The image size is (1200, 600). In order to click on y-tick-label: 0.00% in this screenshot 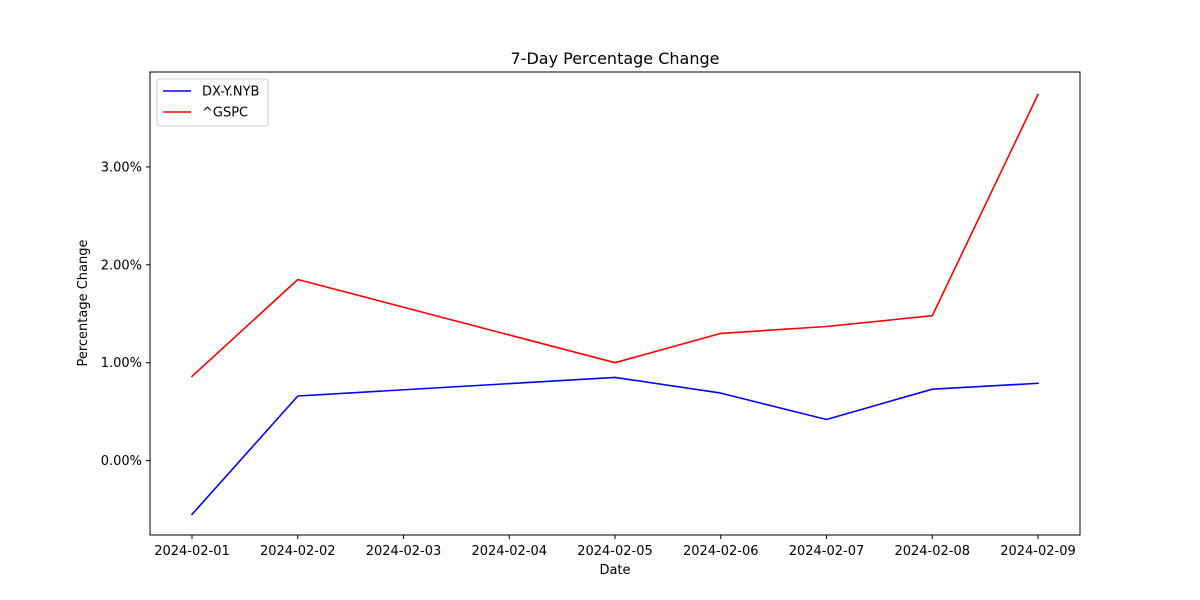, I will do `click(121, 461)`.